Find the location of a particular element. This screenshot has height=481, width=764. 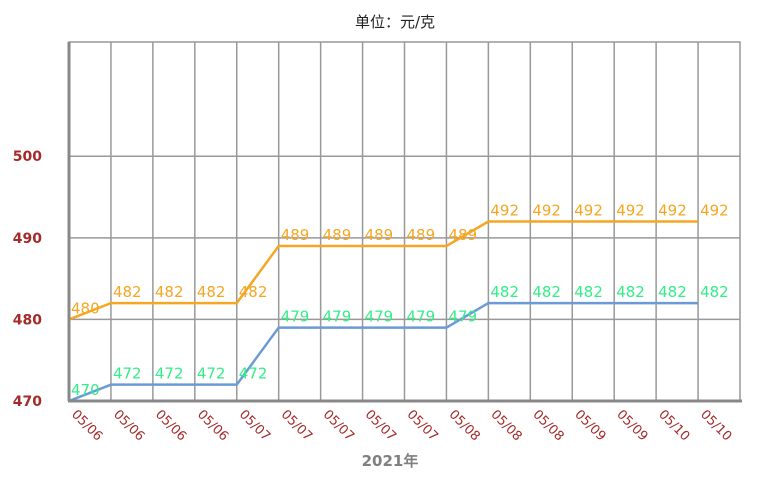

y-tick-label: 470 is located at coordinates (27, 402).